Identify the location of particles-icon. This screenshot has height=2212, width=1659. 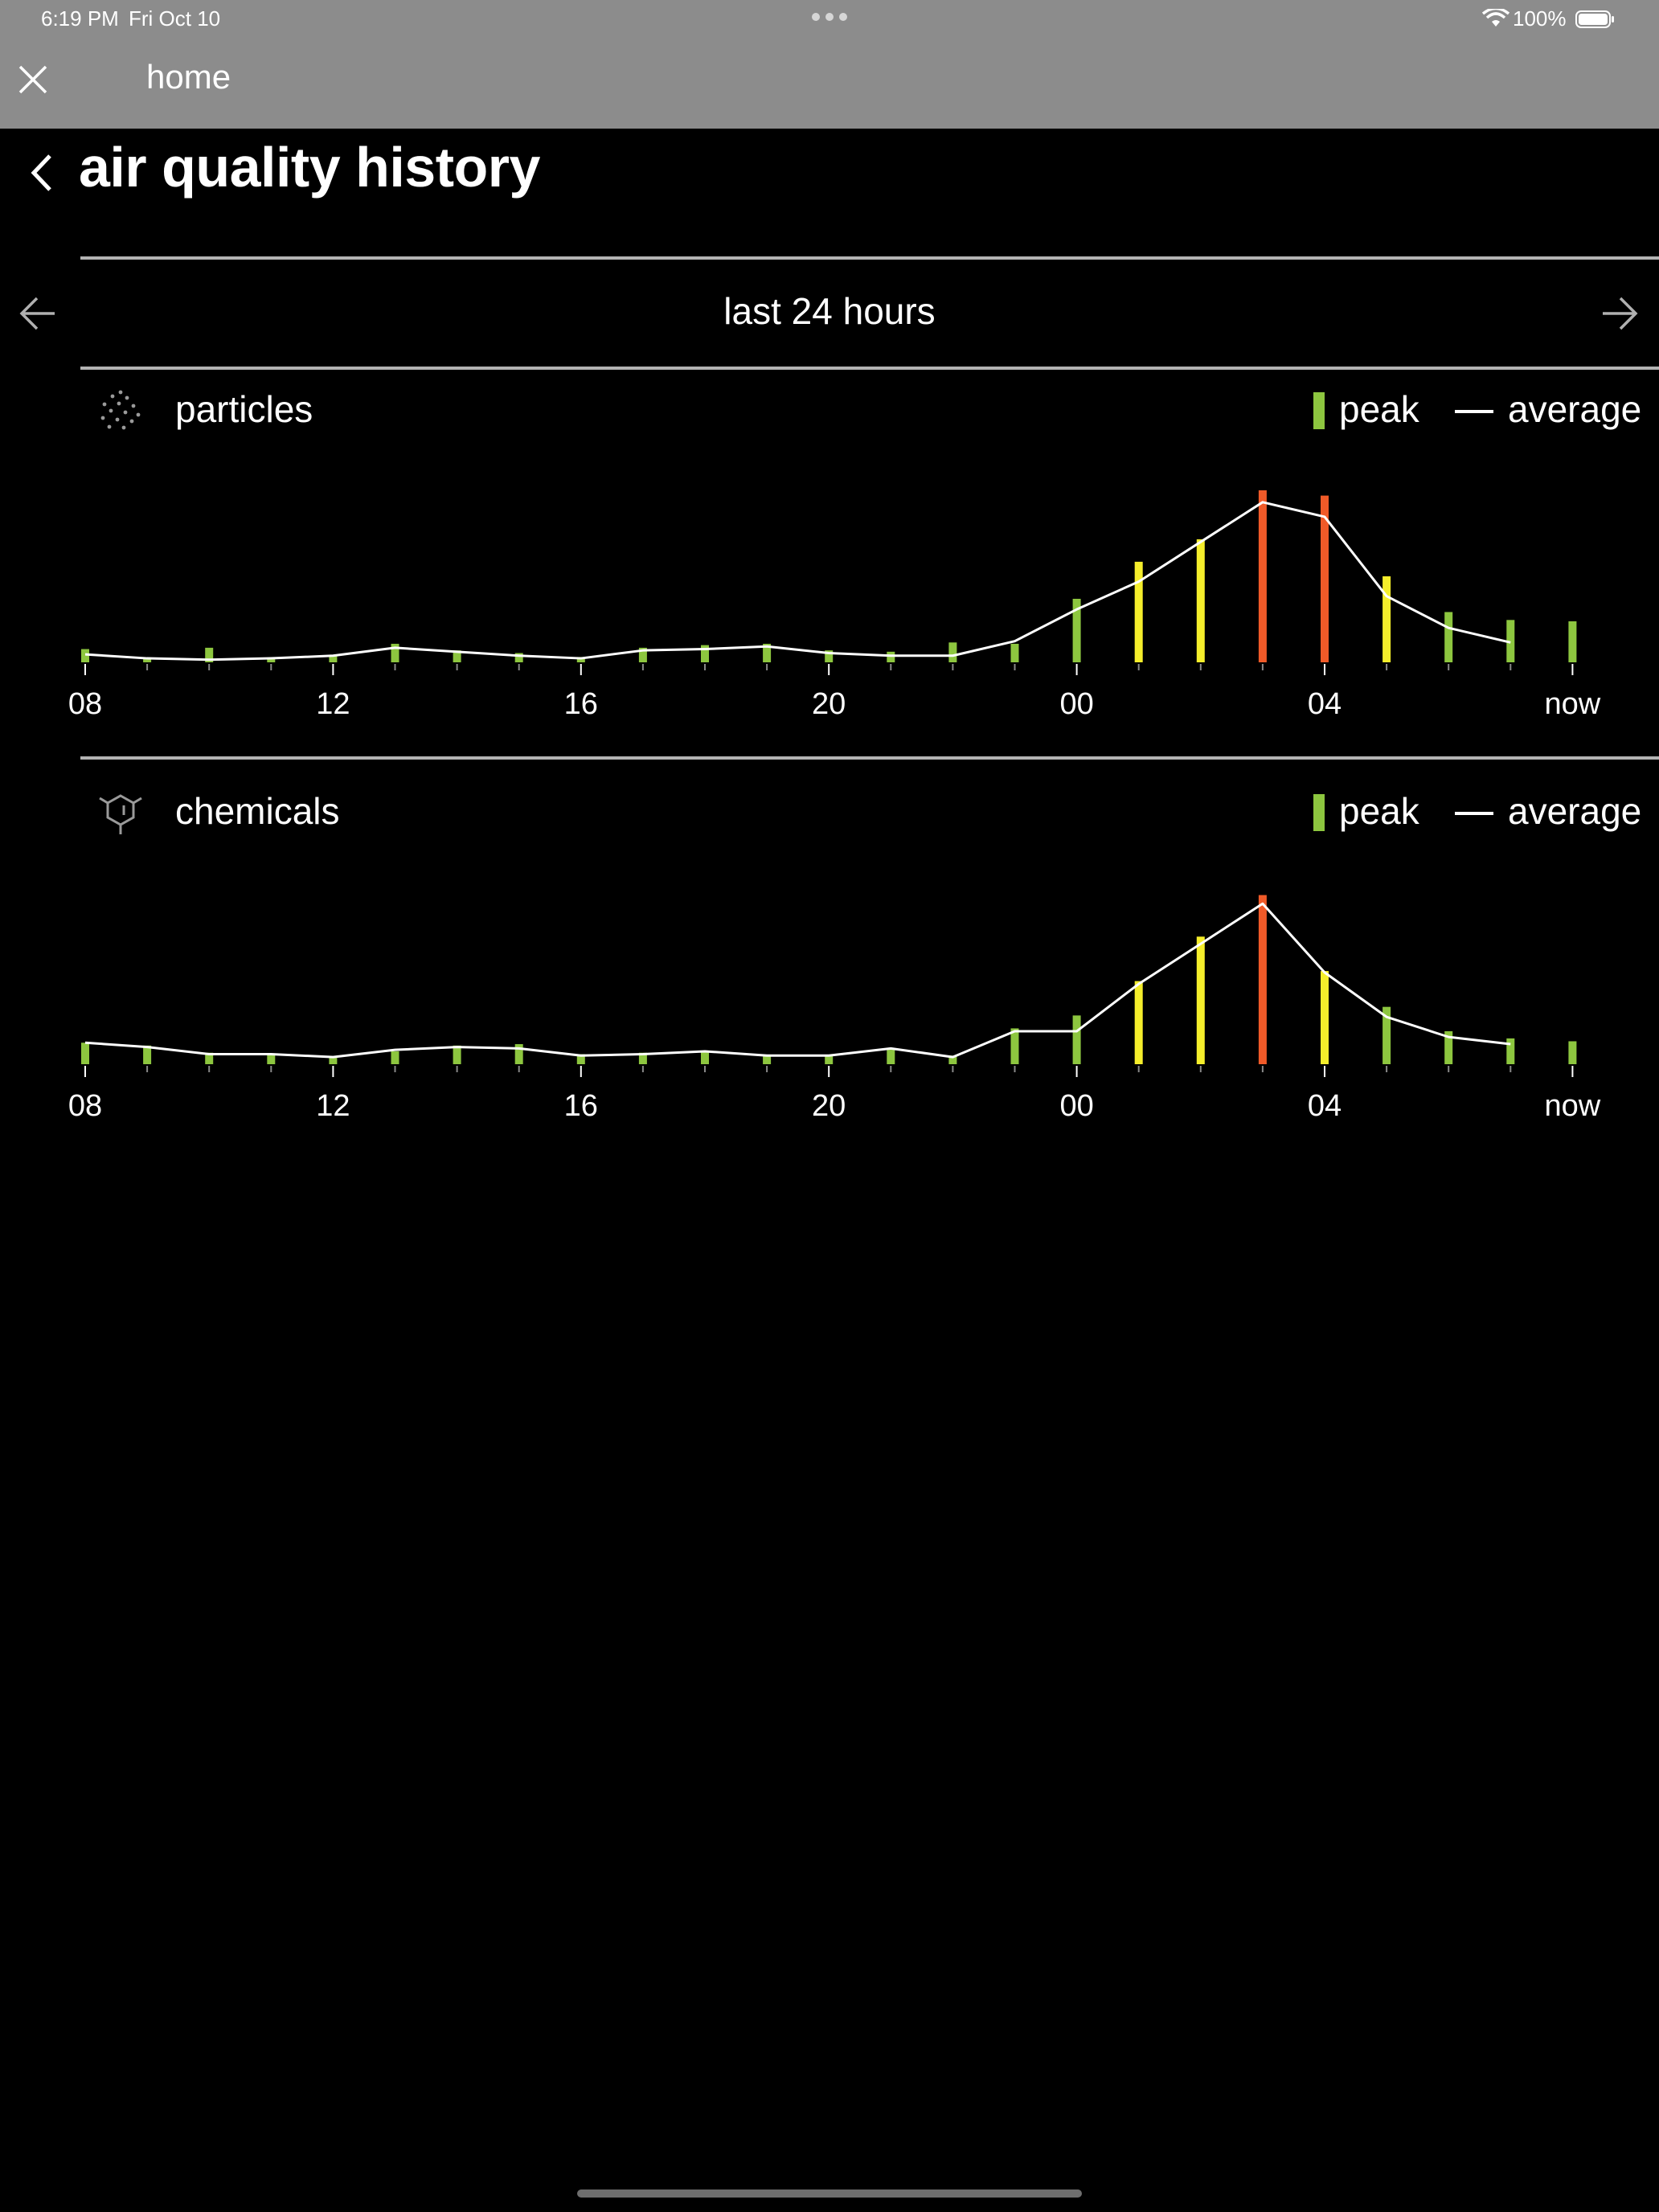
(120, 410).